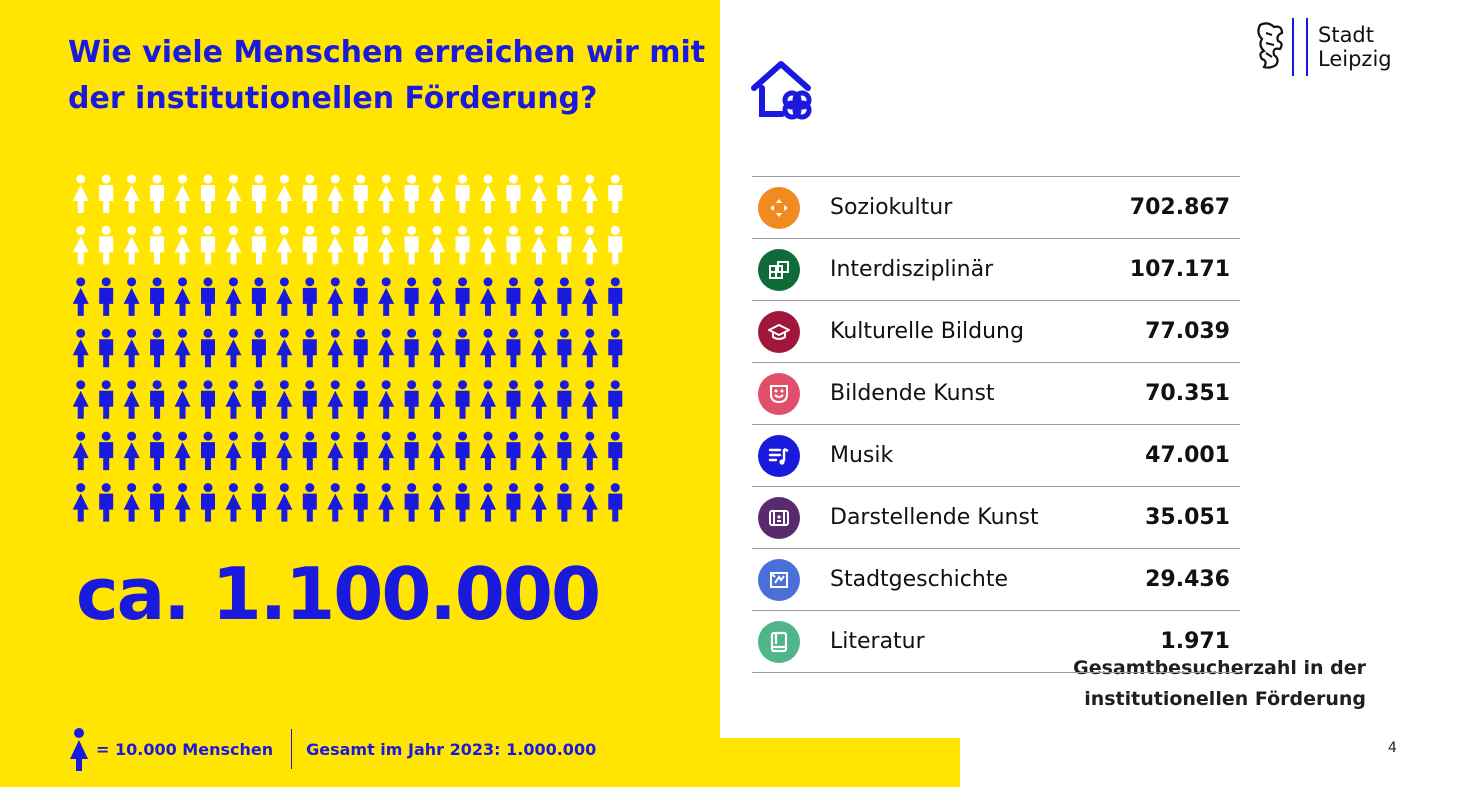 This screenshot has height=787, width=1463. I want to click on table-row: Stadtgeschichte 29.436, so click(996, 580).